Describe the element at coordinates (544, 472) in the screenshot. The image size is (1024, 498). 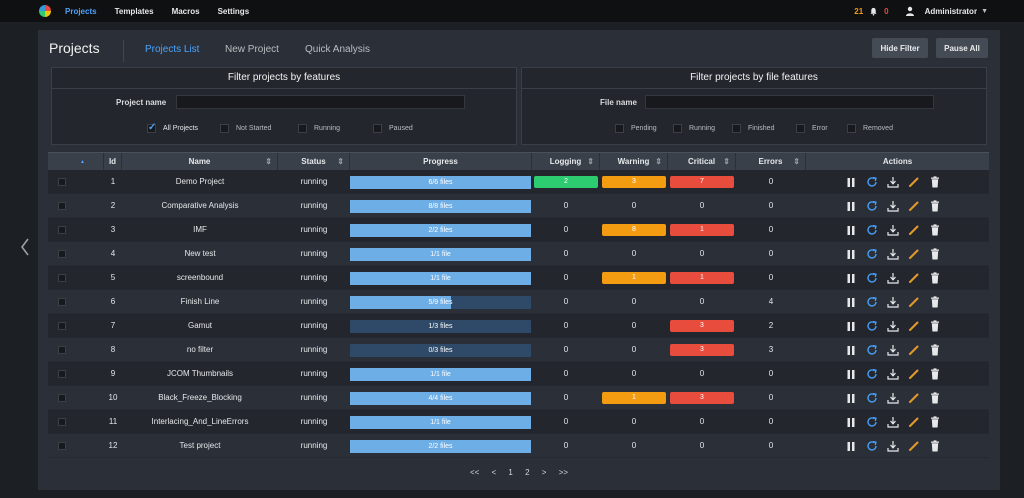
I see `pager-next: >` at that location.